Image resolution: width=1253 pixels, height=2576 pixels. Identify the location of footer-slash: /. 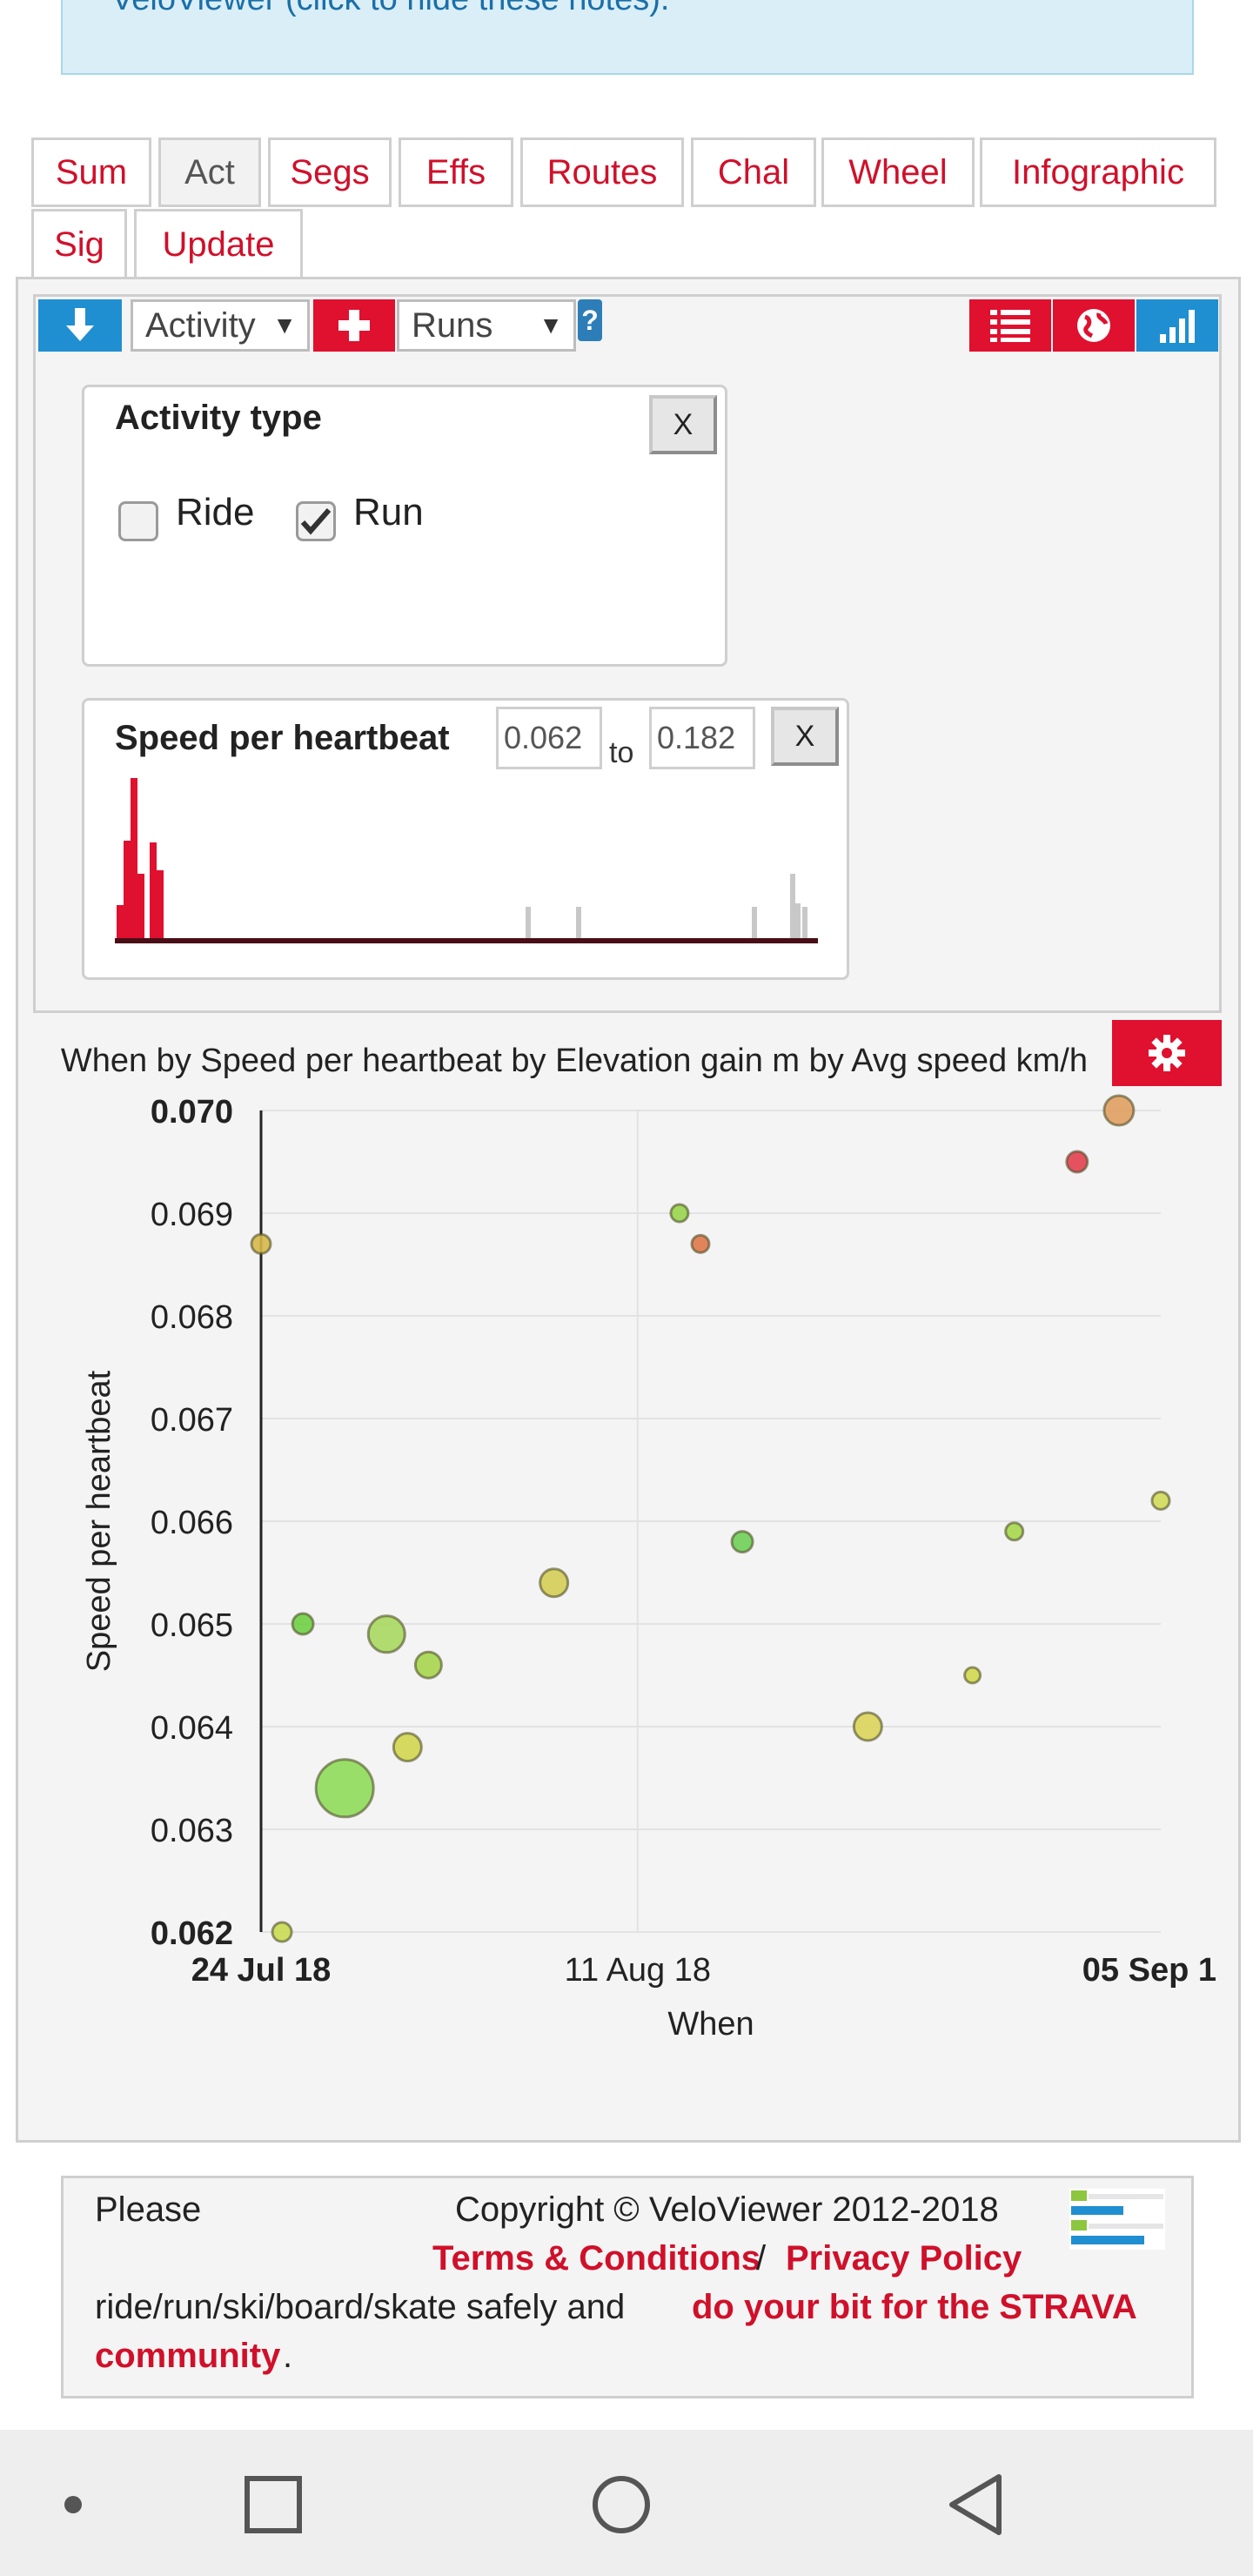
(761, 2258).